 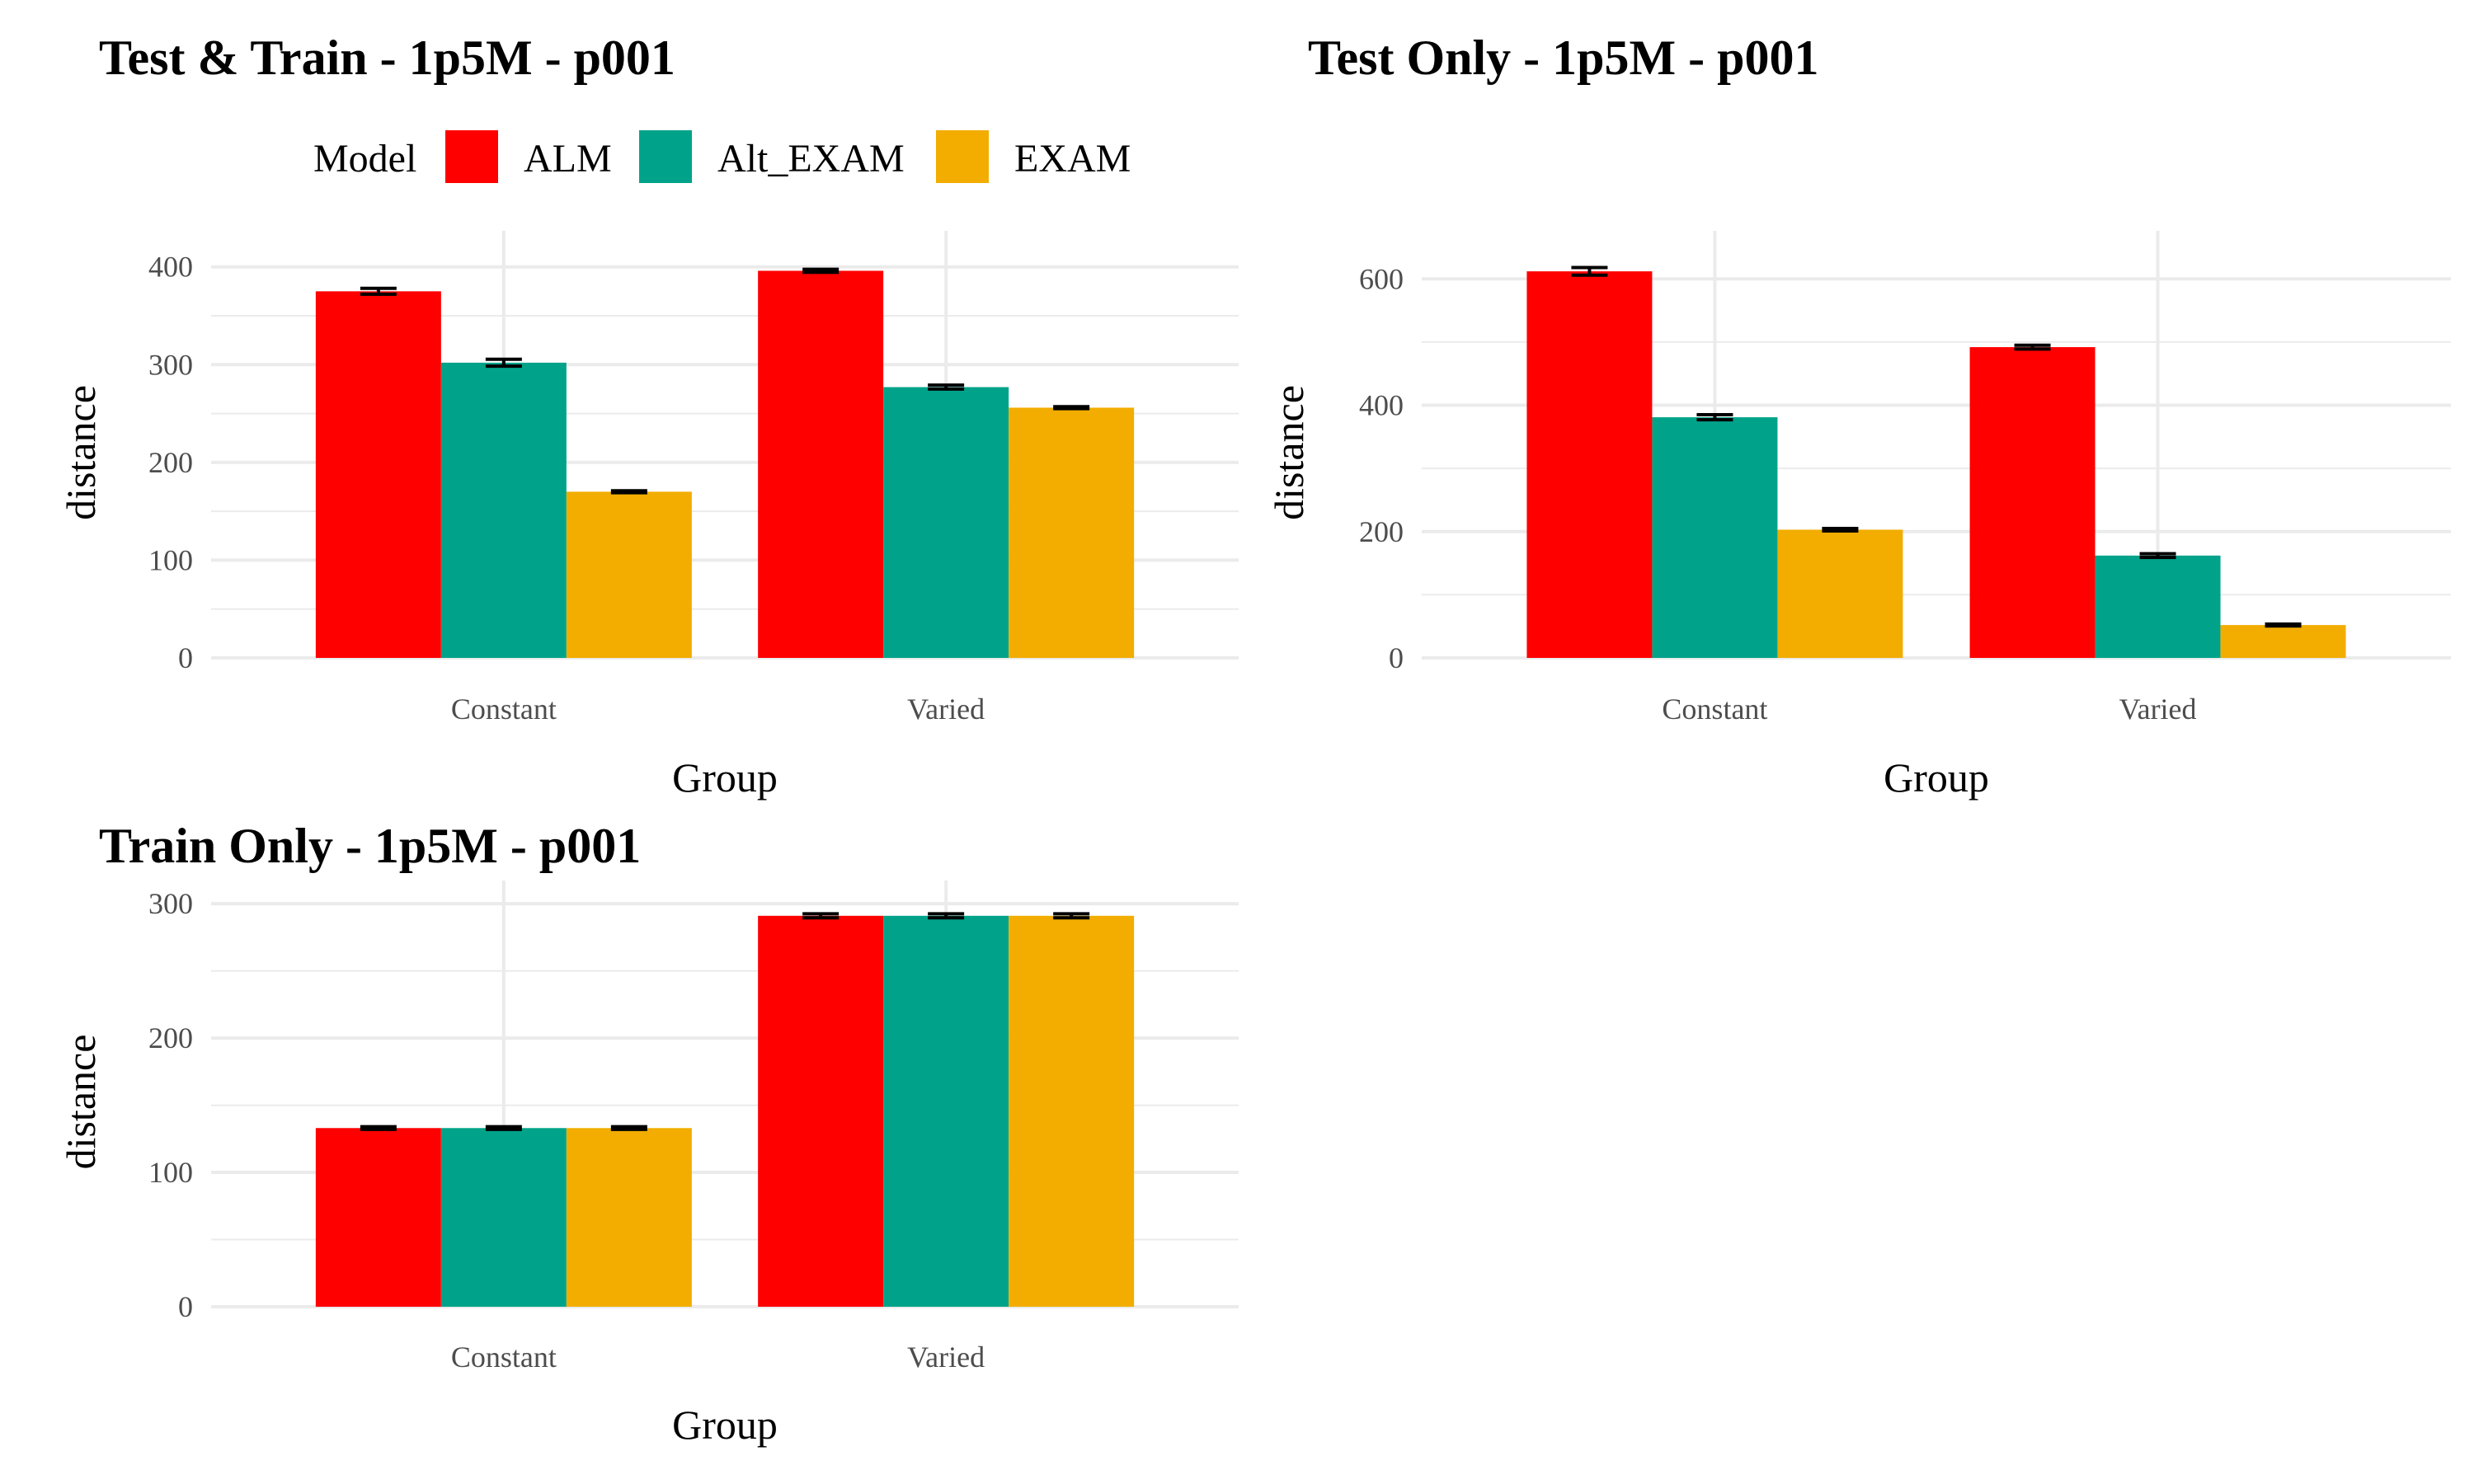 What do you see at coordinates (811, 159) in the screenshot?
I see `legend-label-alt-exam: Alt_EXAM` at bounding box center [811, 159].